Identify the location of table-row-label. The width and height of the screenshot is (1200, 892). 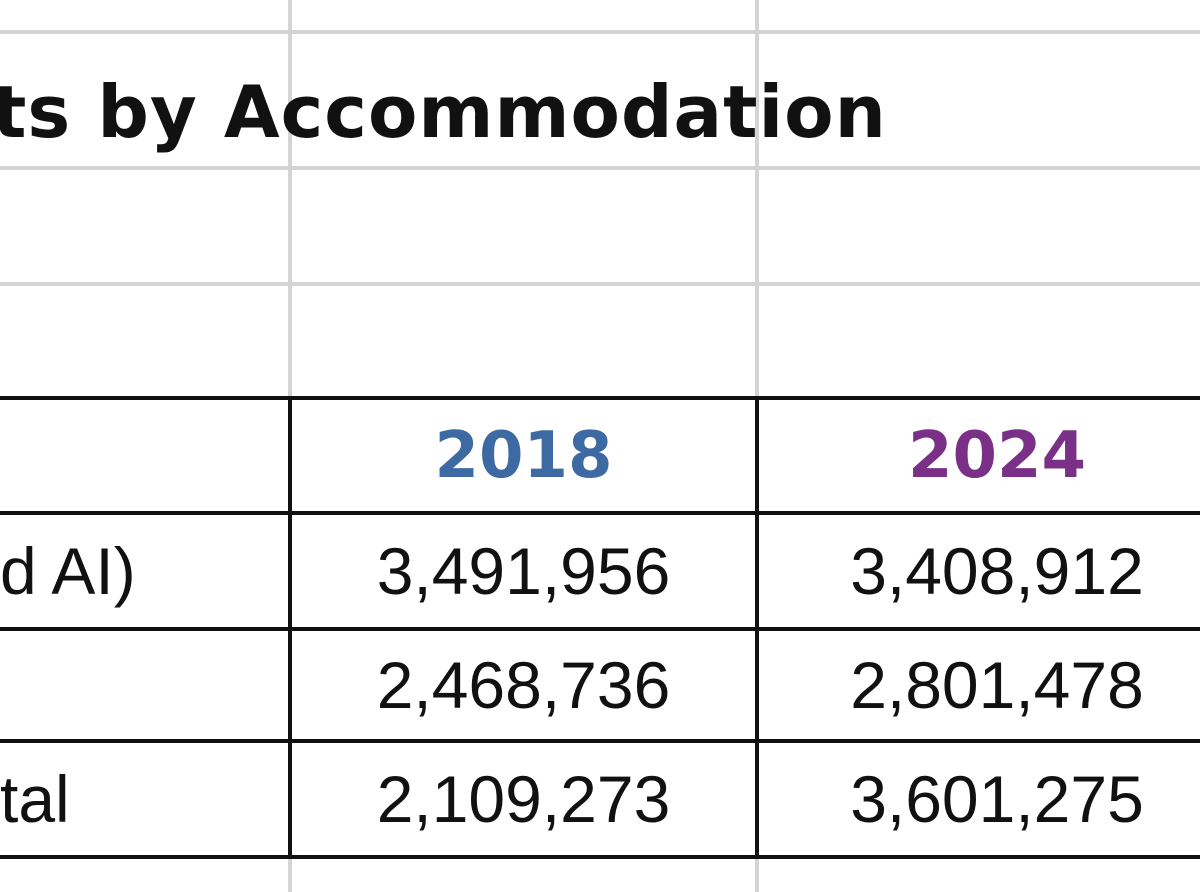
(144, 685).